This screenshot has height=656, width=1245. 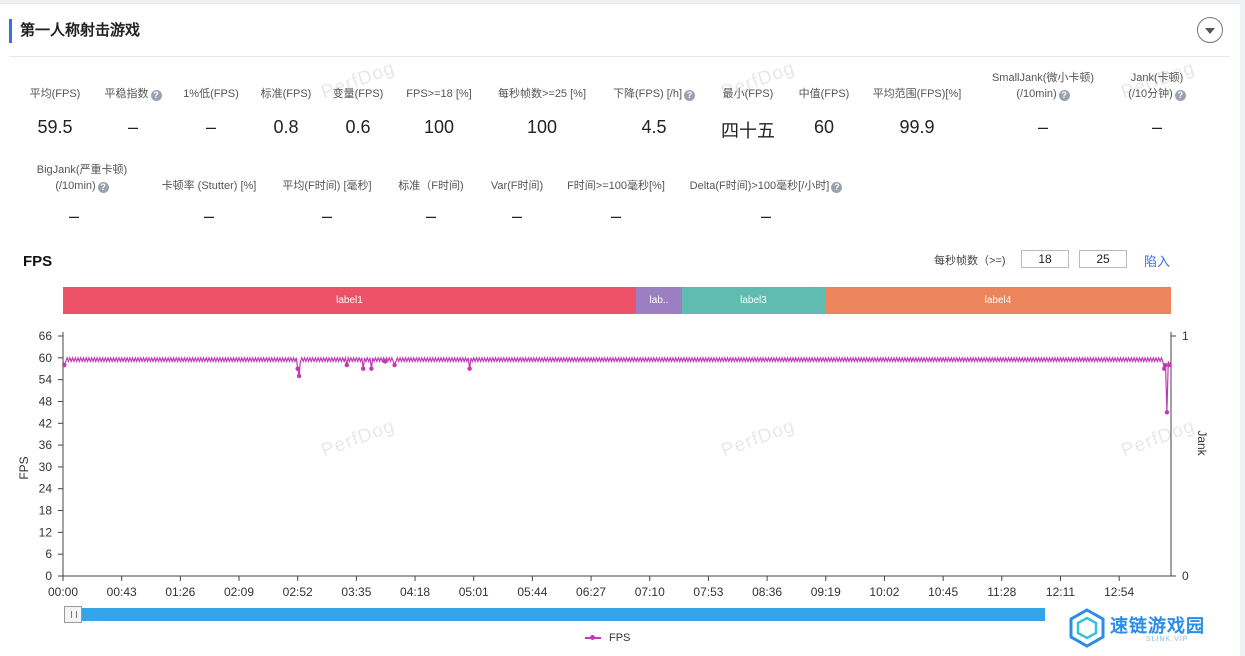 What do you see at coordinates (209, 205) in the screenshot?
I see `metric-stutter: 卡顿率 (Stutter) [%] –` at bounding box center [209, 205].